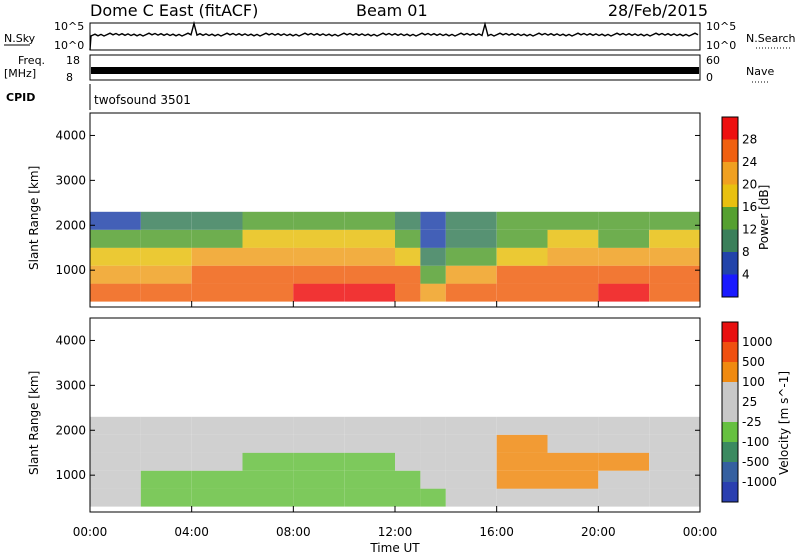 This screenshot has width=800, height=554. What do you see at coordinates (392, 10) in the screenshot?
I see `beam-label: Beam 01` at bounding box center [392, 10].